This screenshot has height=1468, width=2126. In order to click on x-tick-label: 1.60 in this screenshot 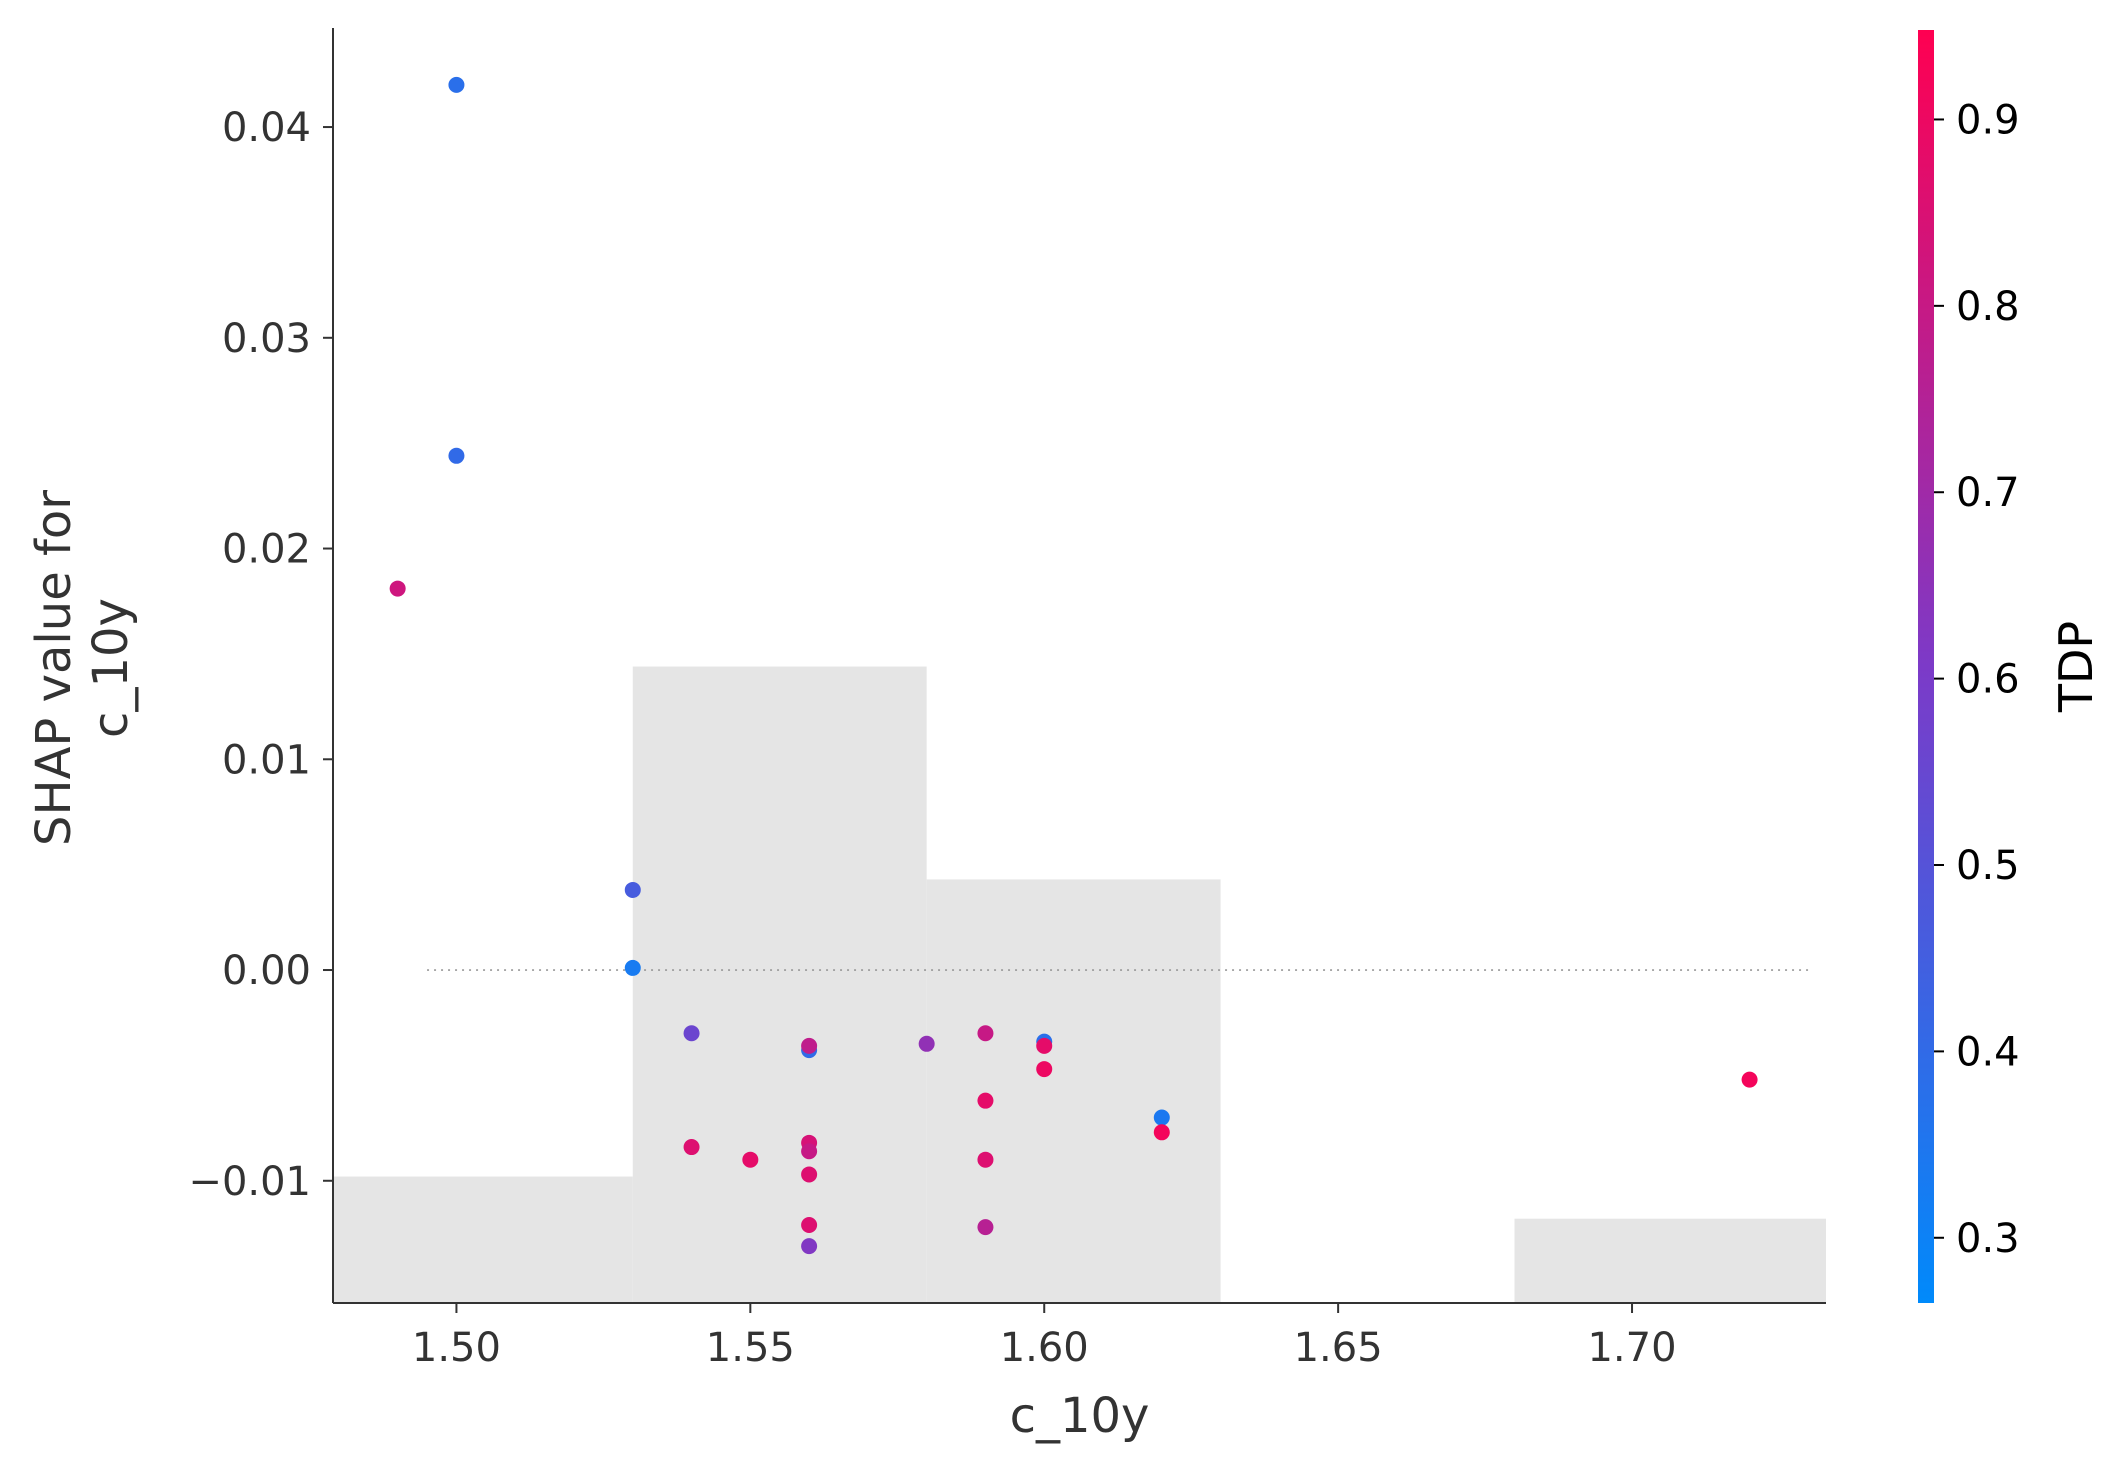, I will do `click(1044, 1348)`.